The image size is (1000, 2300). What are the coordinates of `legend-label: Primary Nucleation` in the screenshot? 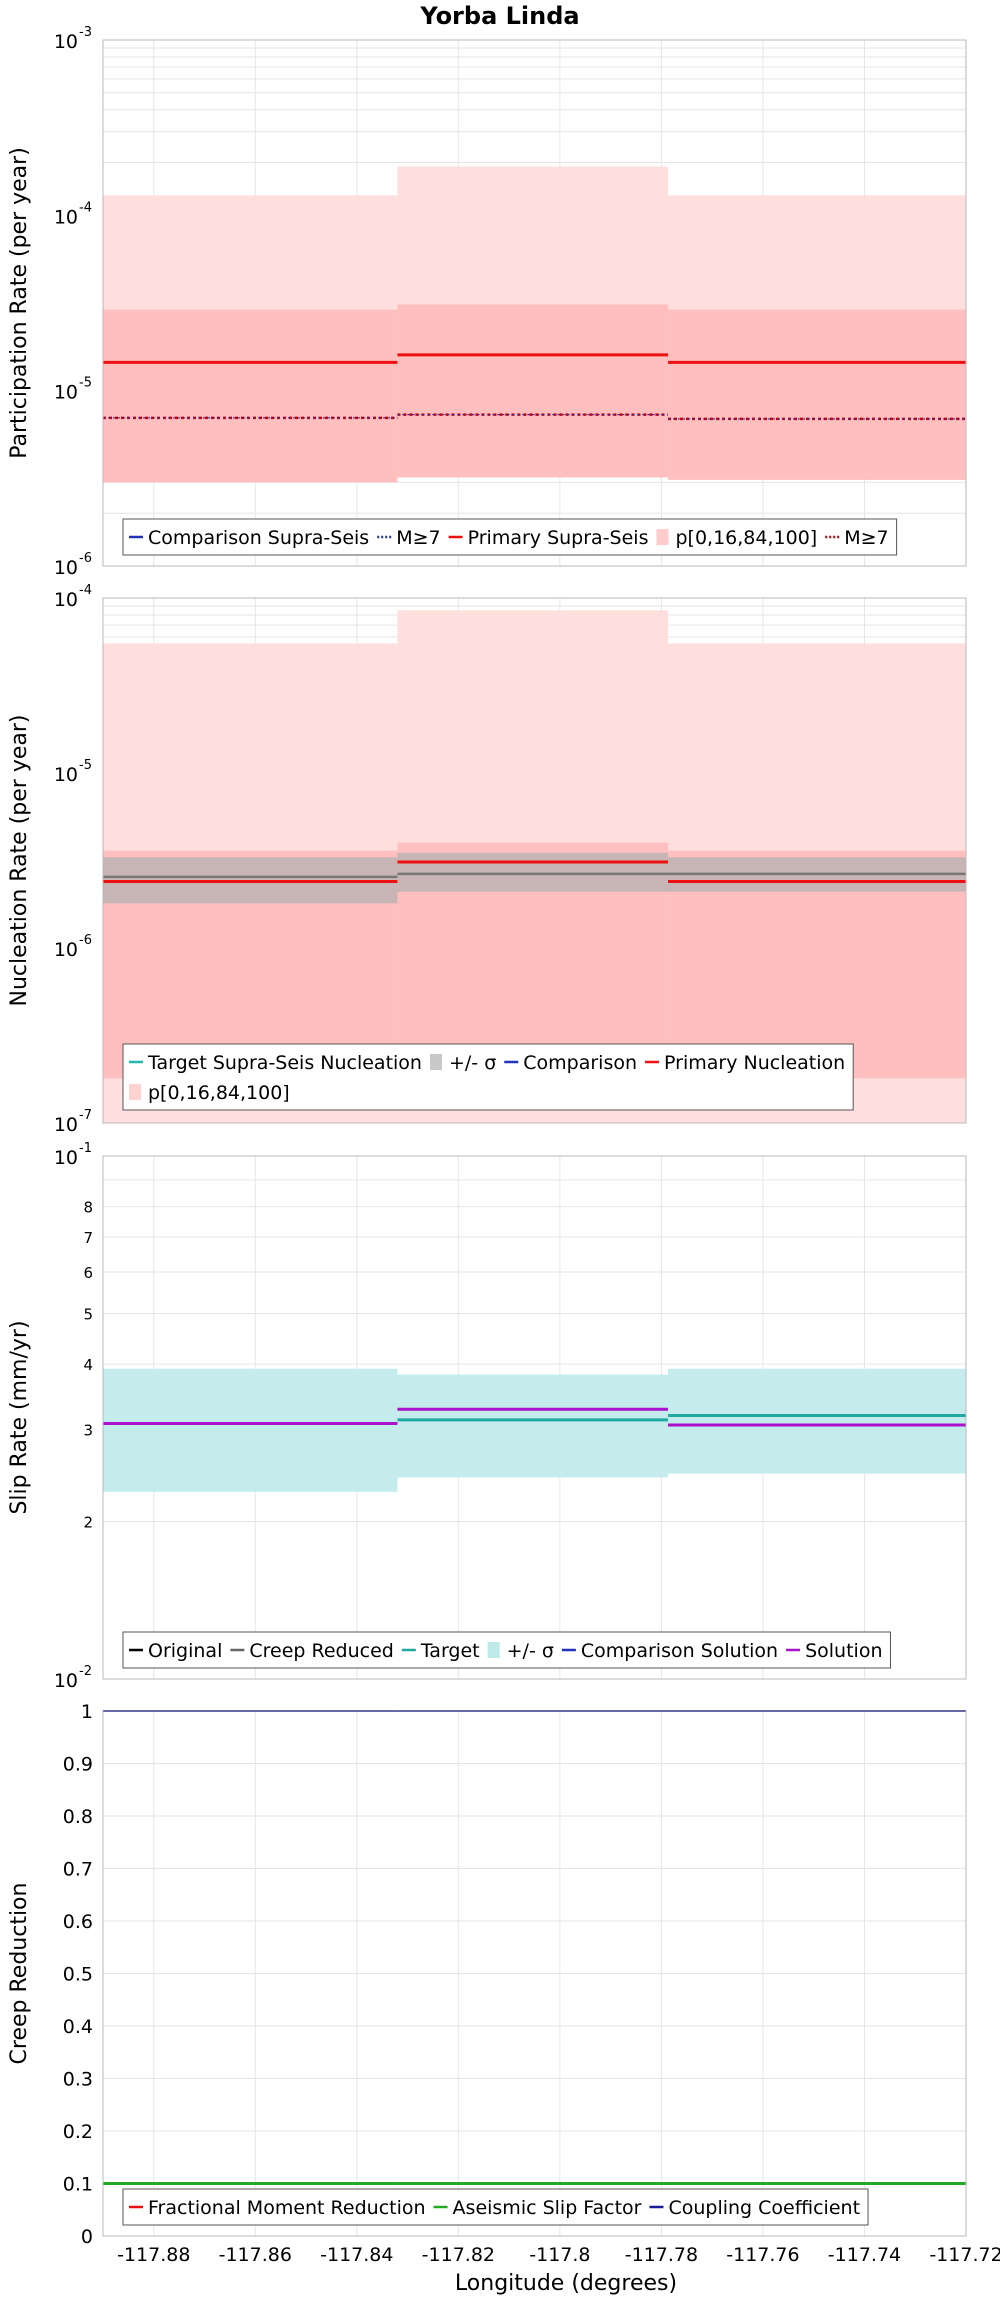 It's located at (754, 1063).